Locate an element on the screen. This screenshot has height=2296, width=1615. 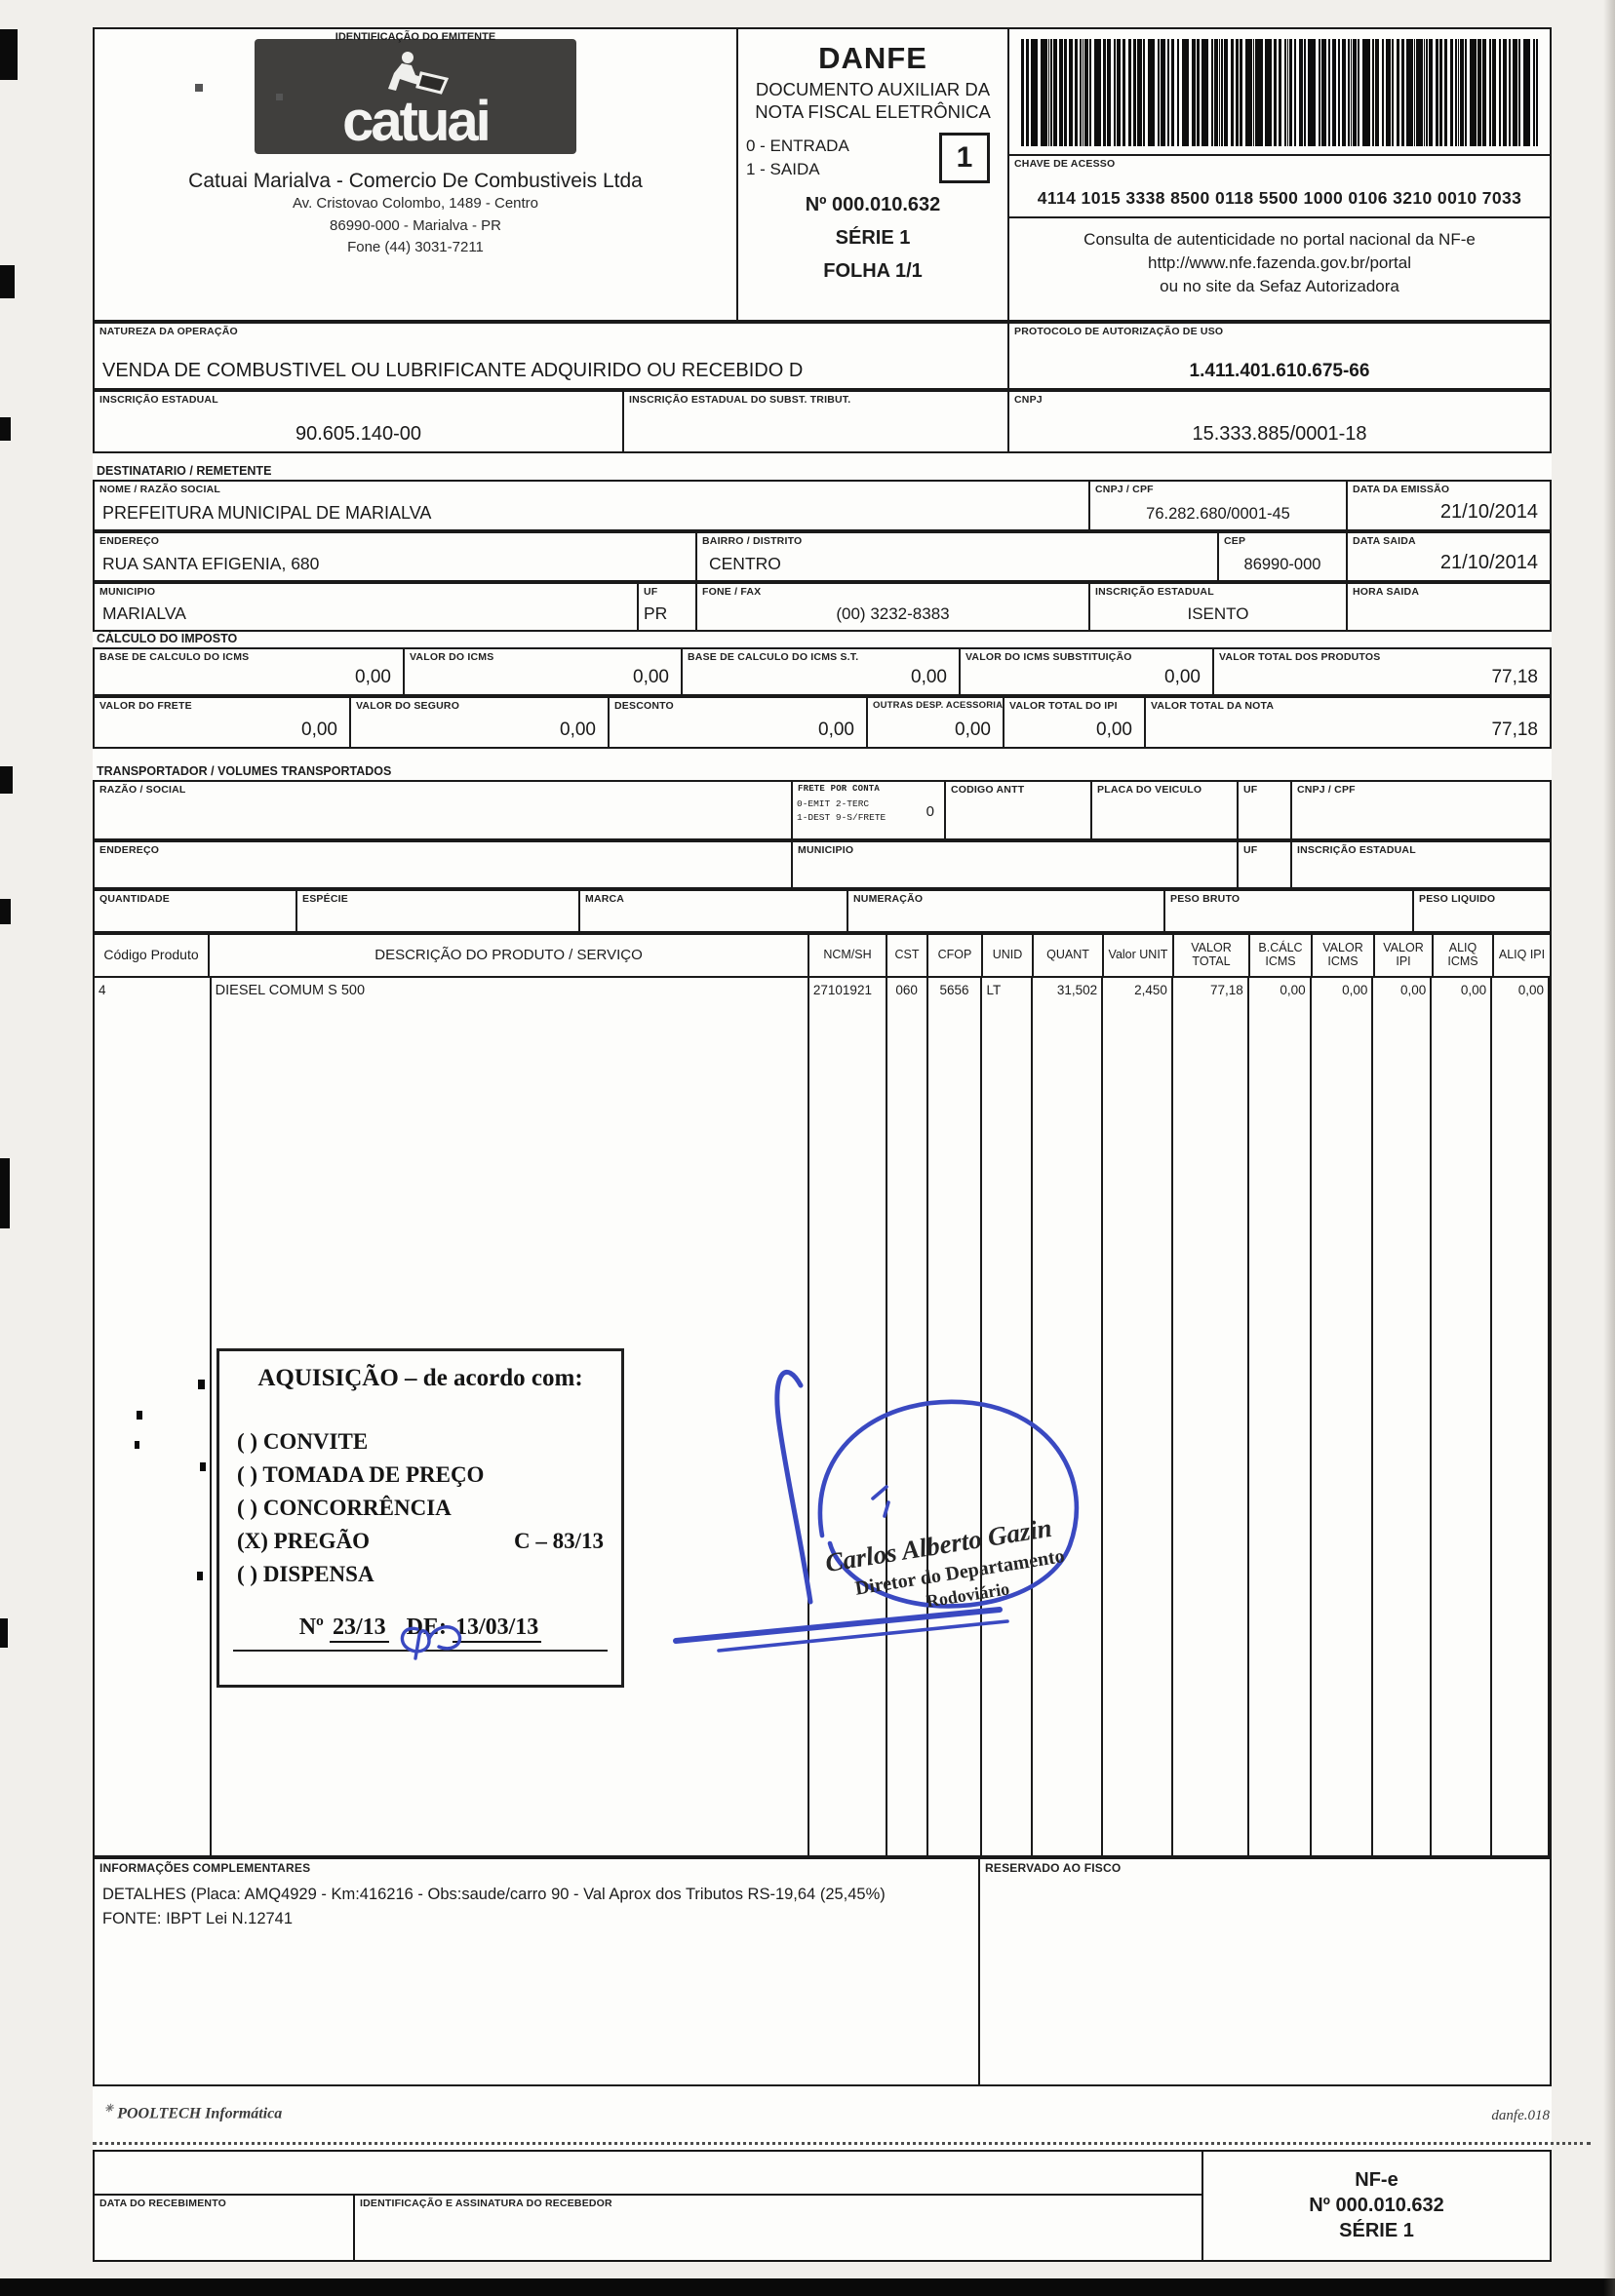
col-header-quant: QUANT is located at coordinates (1069, 955).